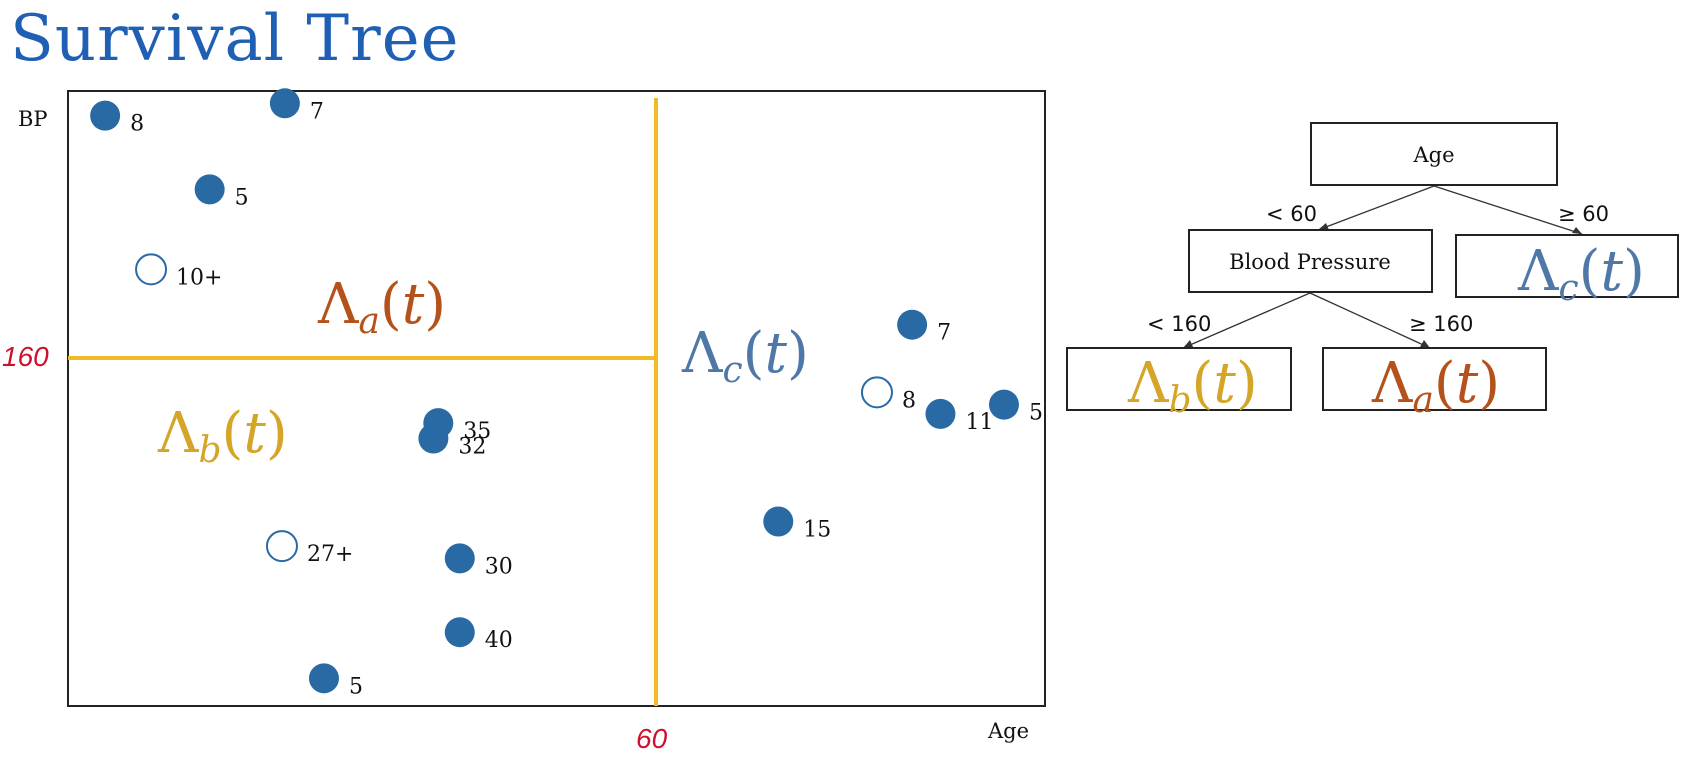  What do you see at coordinates (1422, 400) in the screenshot?
I see `leaf-a-subscript: a` at bounding box center [1422, 400].